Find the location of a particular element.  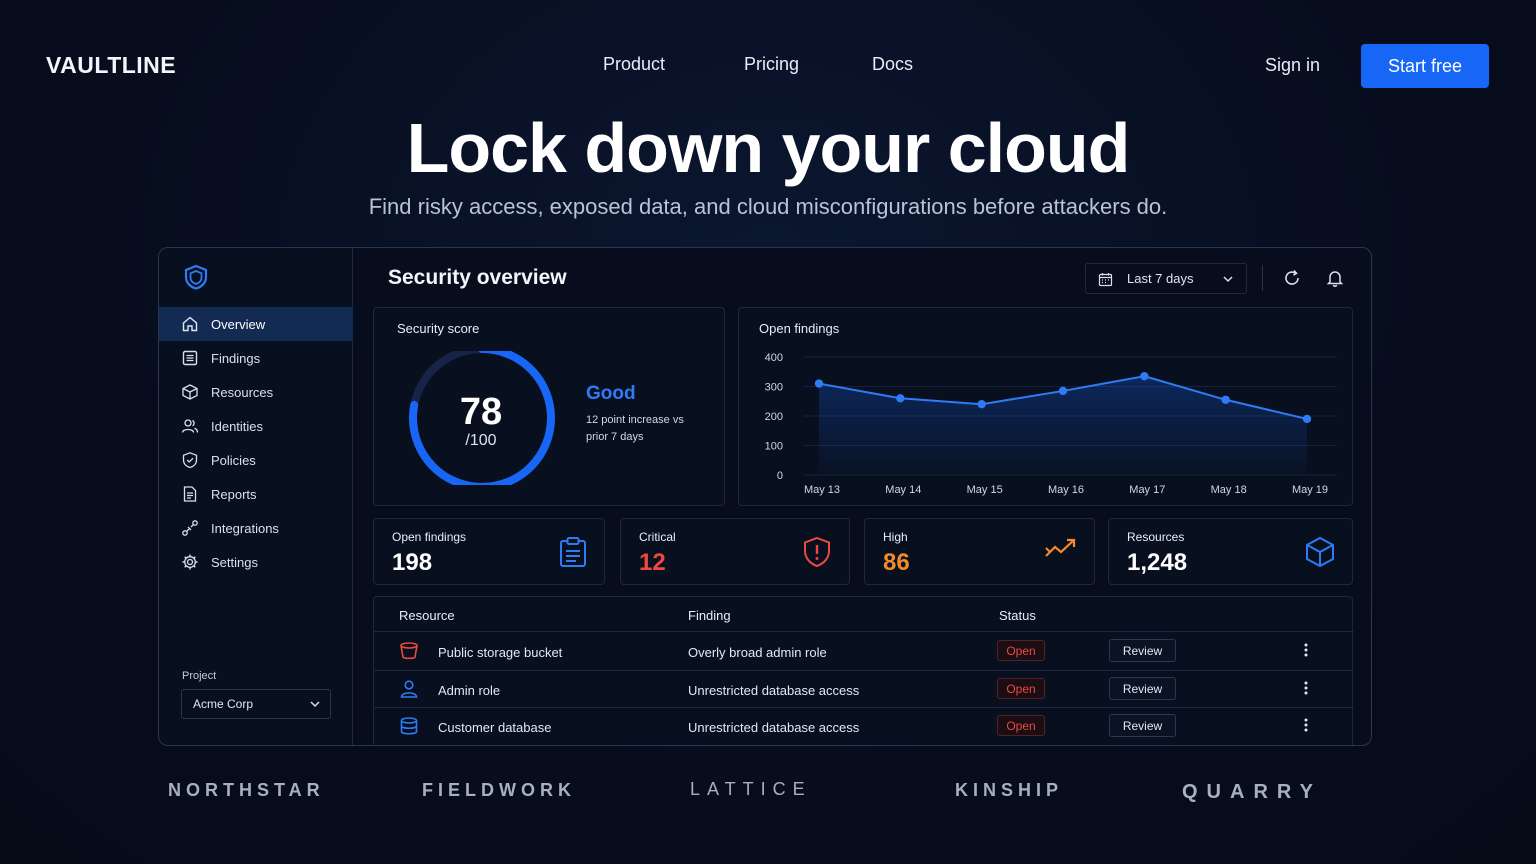

page-title: Security overview is located at coordinates (477, 277).